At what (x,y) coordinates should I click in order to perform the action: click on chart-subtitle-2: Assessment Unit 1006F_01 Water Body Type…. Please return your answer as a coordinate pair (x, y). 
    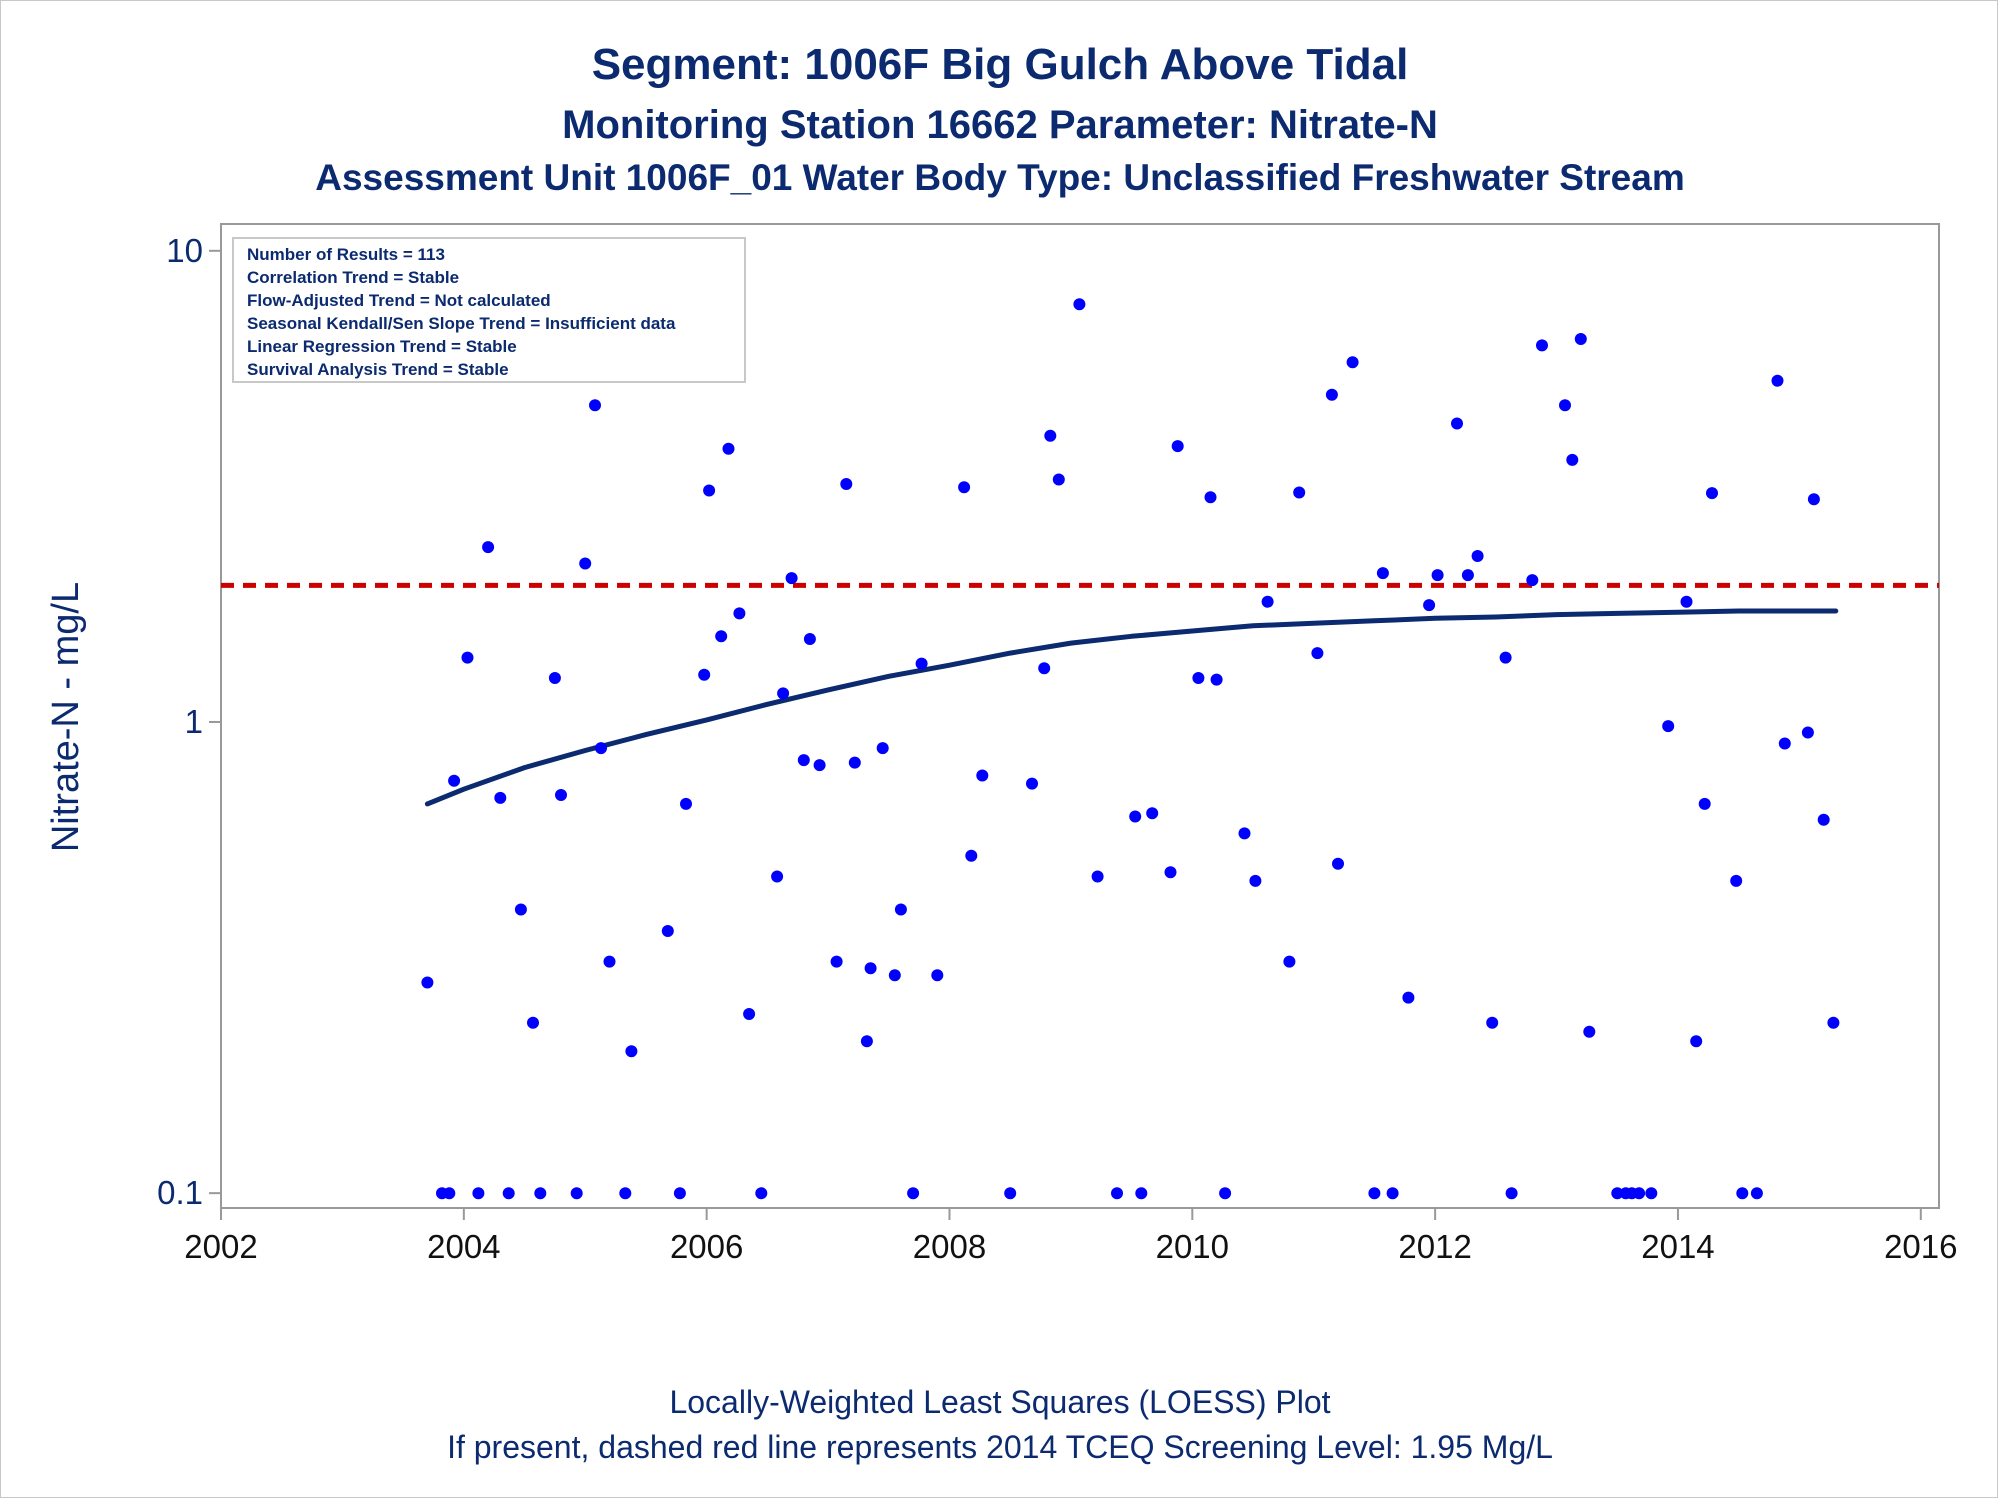
    Looking at the image, I should click on (1000, 177).